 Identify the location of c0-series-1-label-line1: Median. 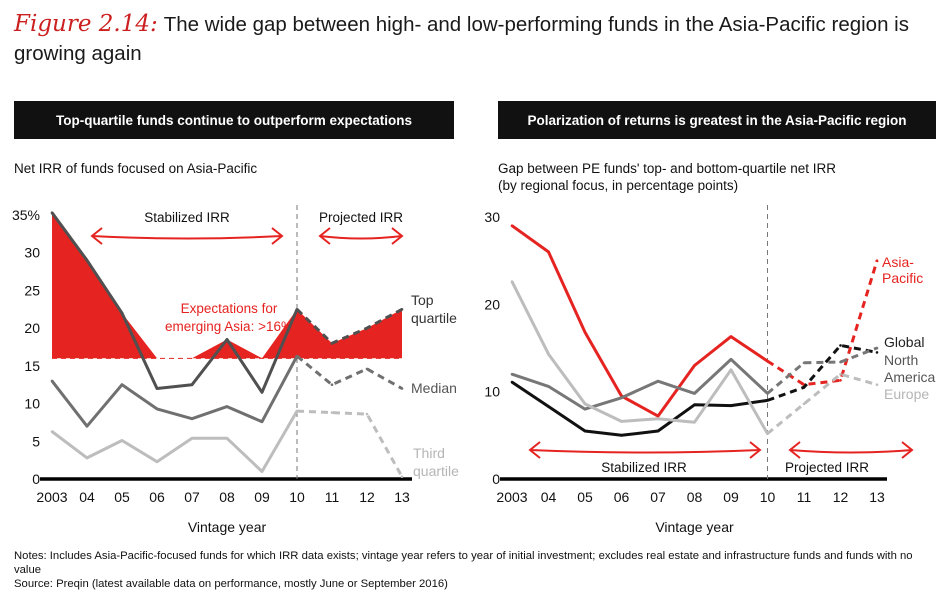
(434, 388).